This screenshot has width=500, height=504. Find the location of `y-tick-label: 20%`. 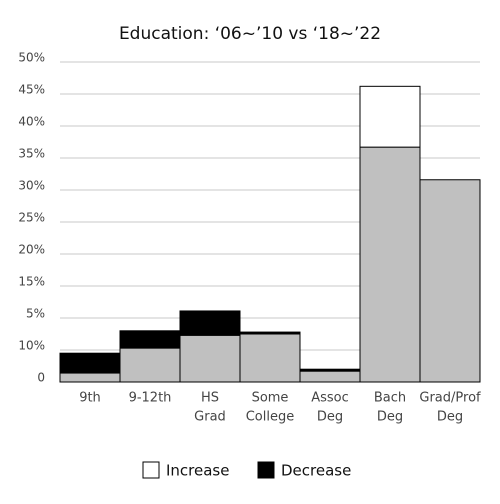

y-tick-label: 20% is located at coordinates (31, 250).